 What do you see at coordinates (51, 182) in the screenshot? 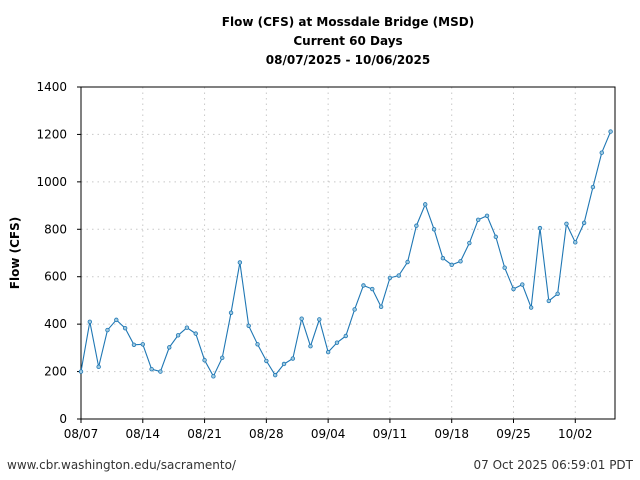
I see `y-tick-label: 1000` at bounding box center [51, 182].